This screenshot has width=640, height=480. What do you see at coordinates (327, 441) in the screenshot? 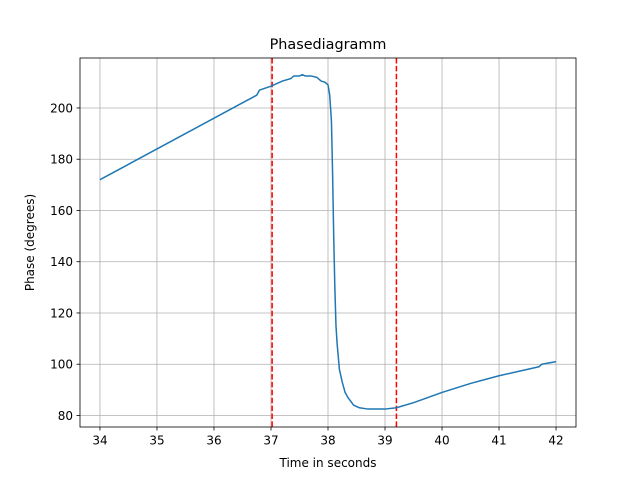
I see `x-tick-label: 38` at bounding box center [327, 441].